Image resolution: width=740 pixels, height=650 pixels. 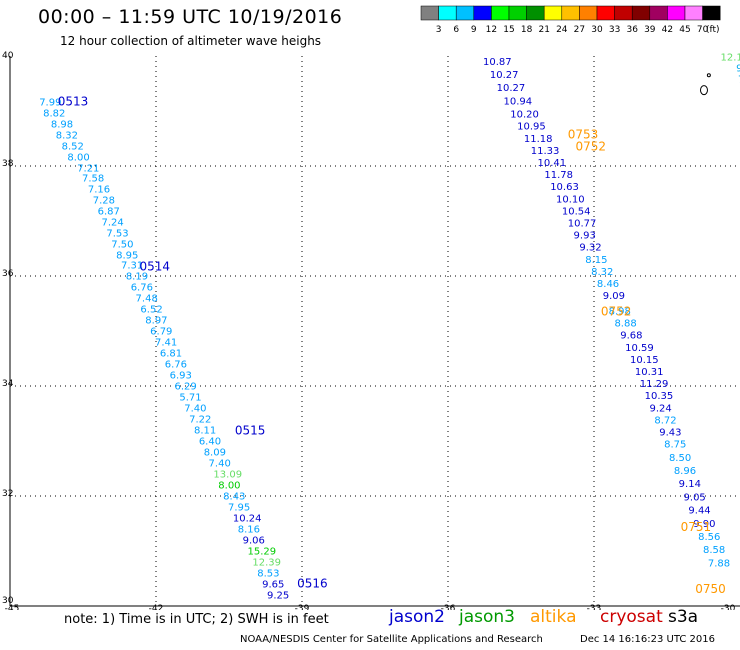 What do you see at coordinates (719, 563) in the screenshot?
I see `swh-value-label: 7.88` at bounding box center [719, 563].